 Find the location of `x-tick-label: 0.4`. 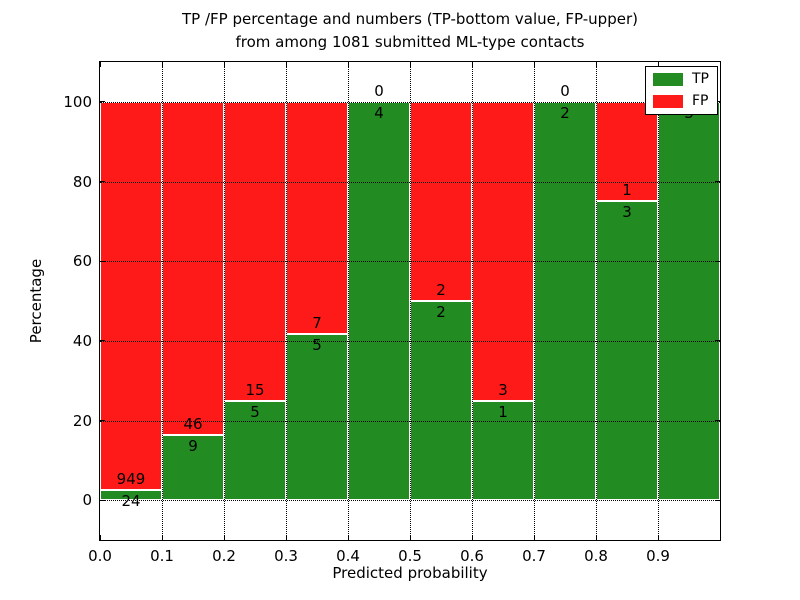

x-tick-label: 0.4 is located at coordinates (348, 556).